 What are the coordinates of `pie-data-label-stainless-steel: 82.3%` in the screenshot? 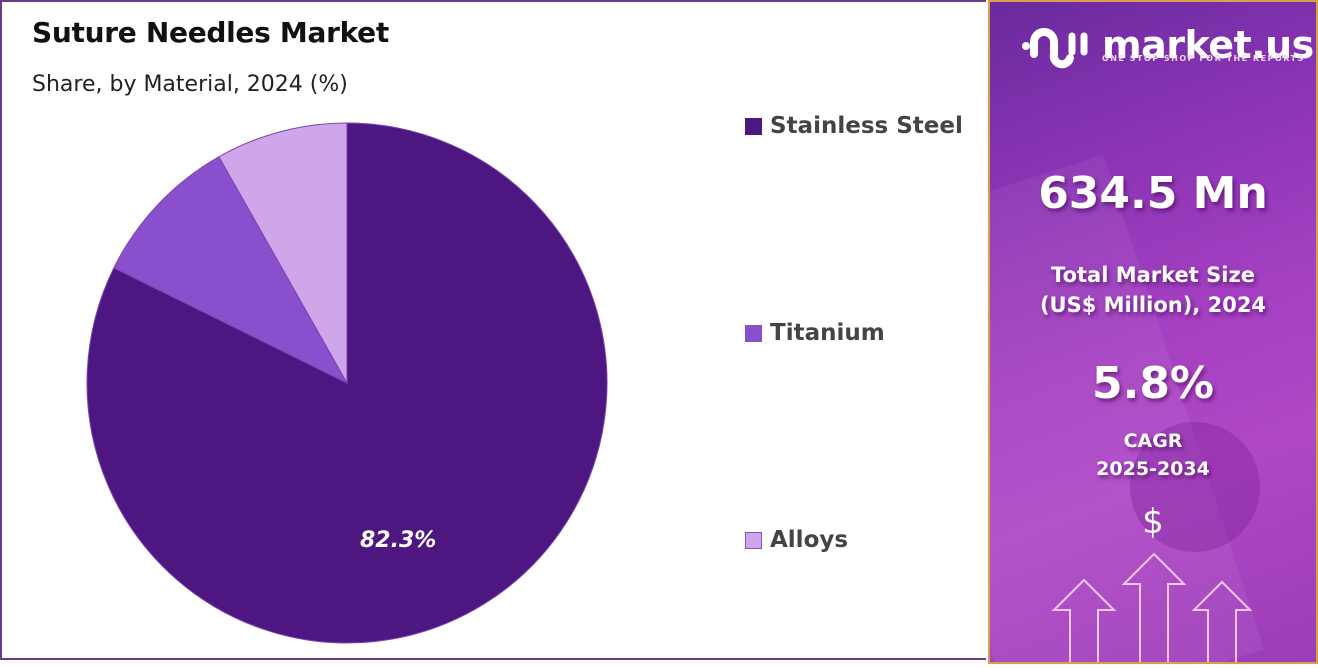 It's located at (398, 540).